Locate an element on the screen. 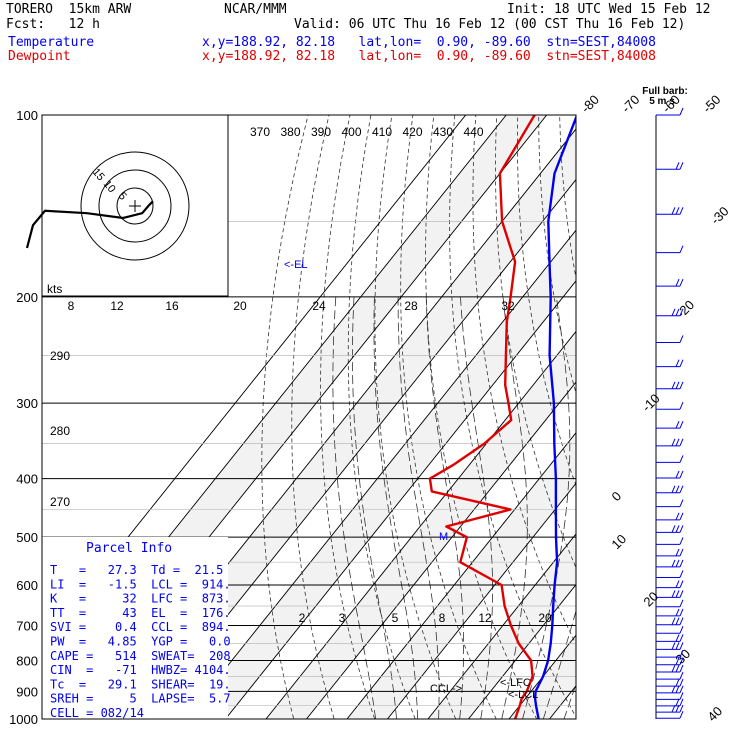 This screenshot has width=740, height=740. temperature-label: -50 is located at coordinates (712, 104).